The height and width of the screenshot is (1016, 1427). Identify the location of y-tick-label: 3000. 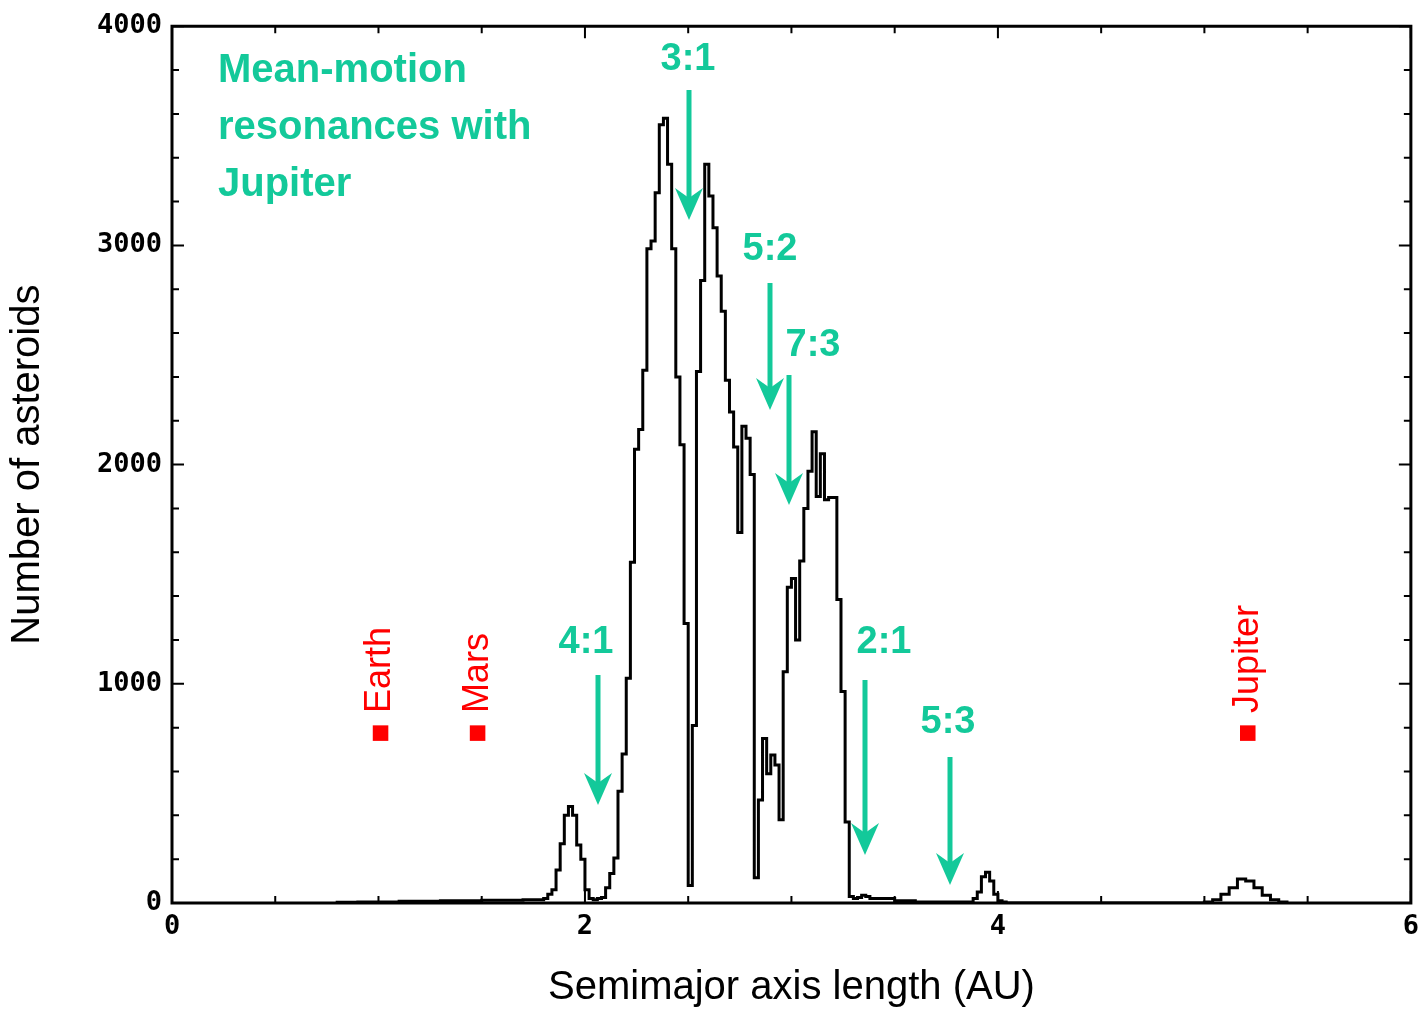
(129, 243).